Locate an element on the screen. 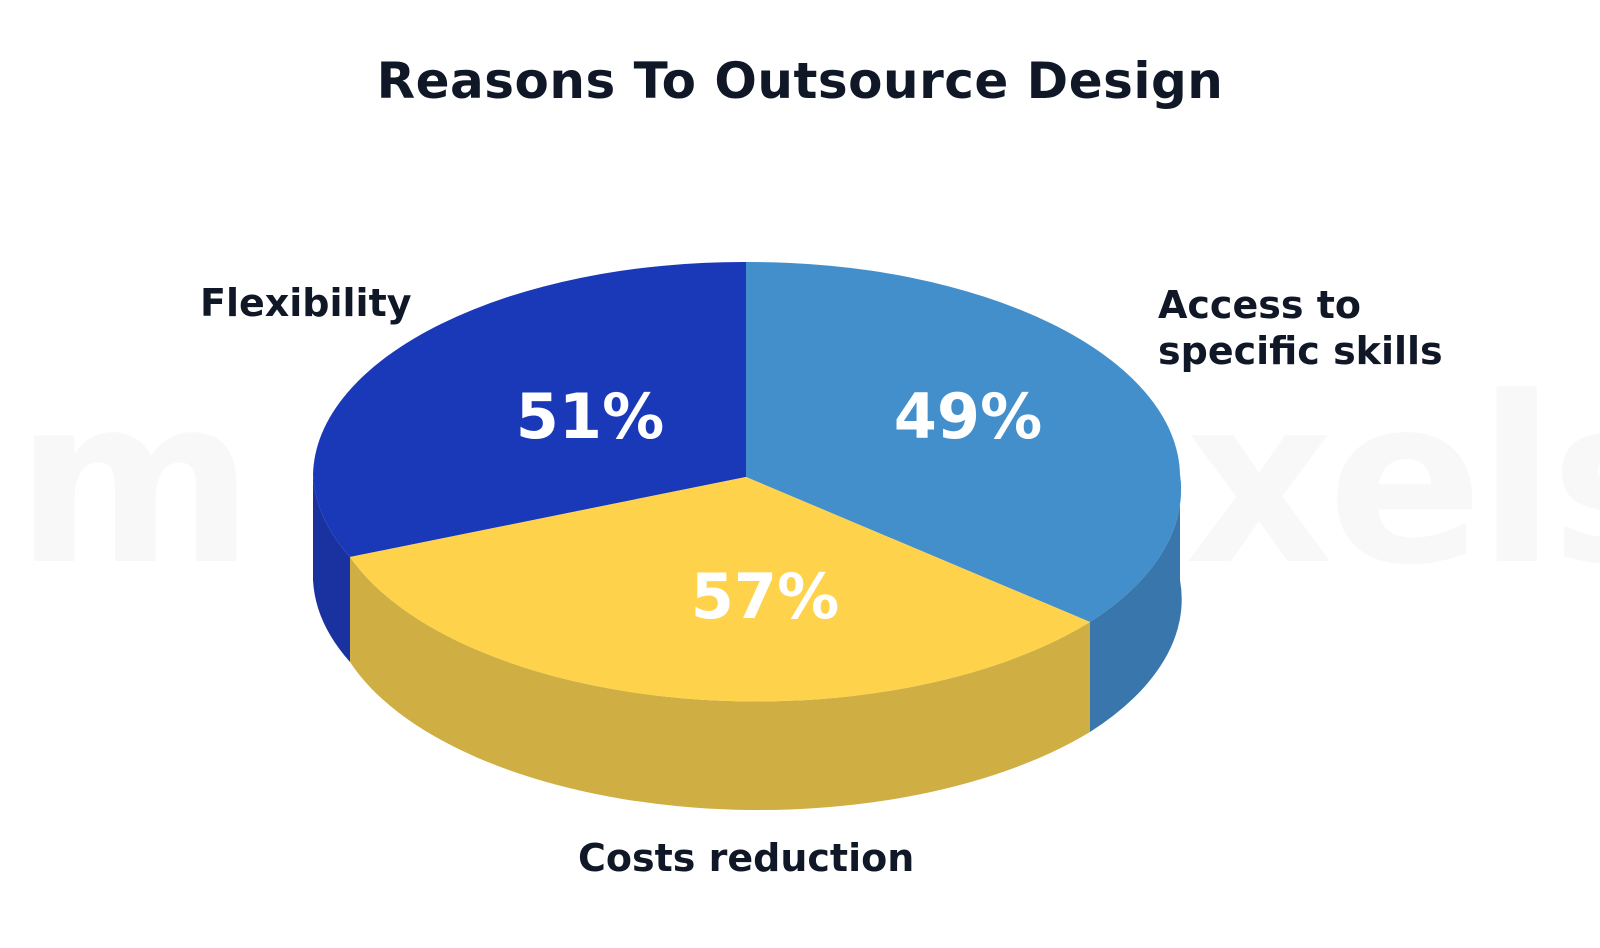 Image resolution: width=1600 pixels, height=948 pixels. side-costs is located at coordinates (720, 684).